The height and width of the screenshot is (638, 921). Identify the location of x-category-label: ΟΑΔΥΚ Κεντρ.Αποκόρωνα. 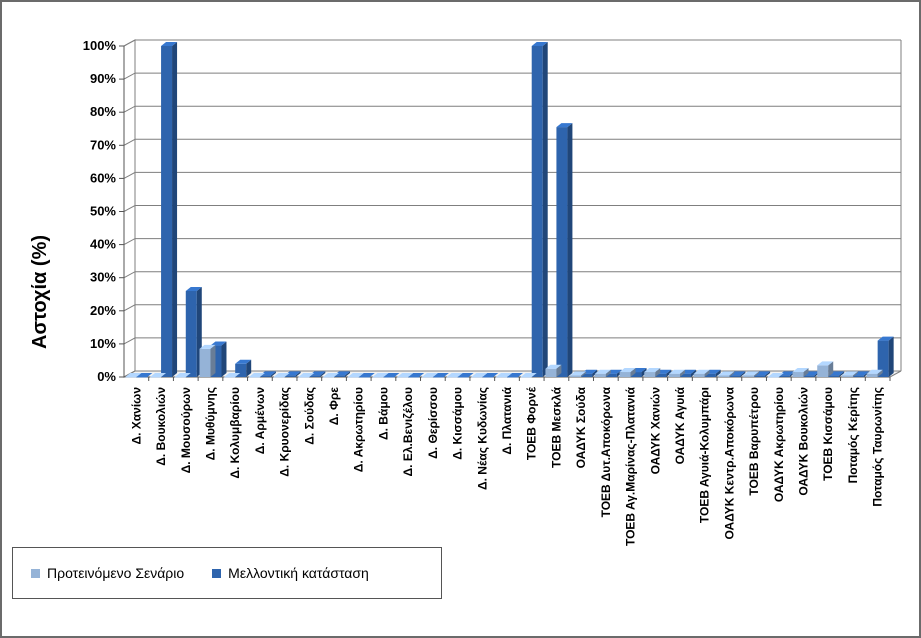
(729, 462).